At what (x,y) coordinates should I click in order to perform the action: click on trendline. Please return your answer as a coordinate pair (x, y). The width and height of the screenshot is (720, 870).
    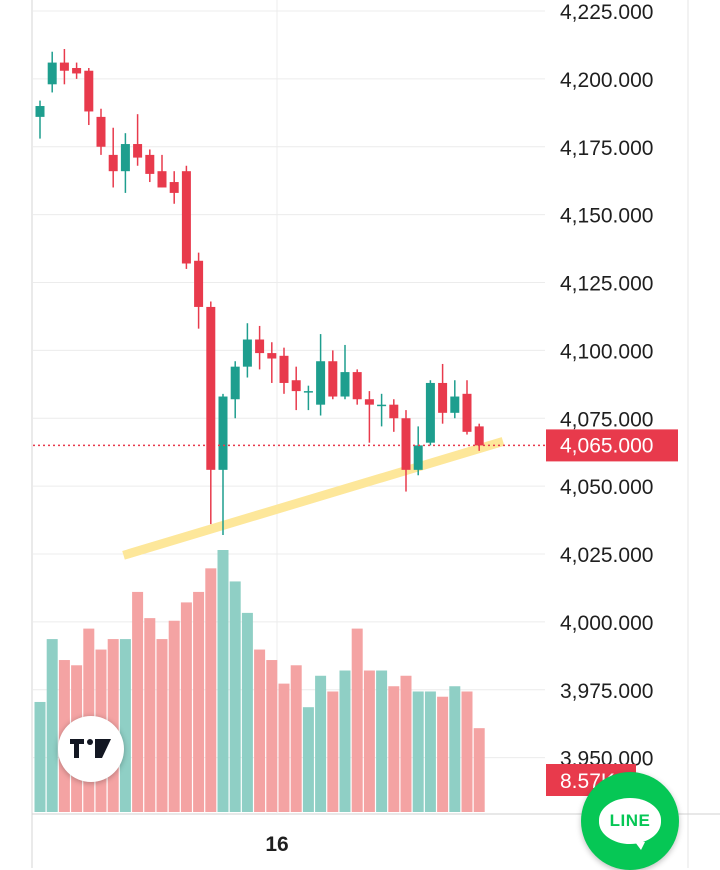
    Looking at the image, I should click on (313, 498).